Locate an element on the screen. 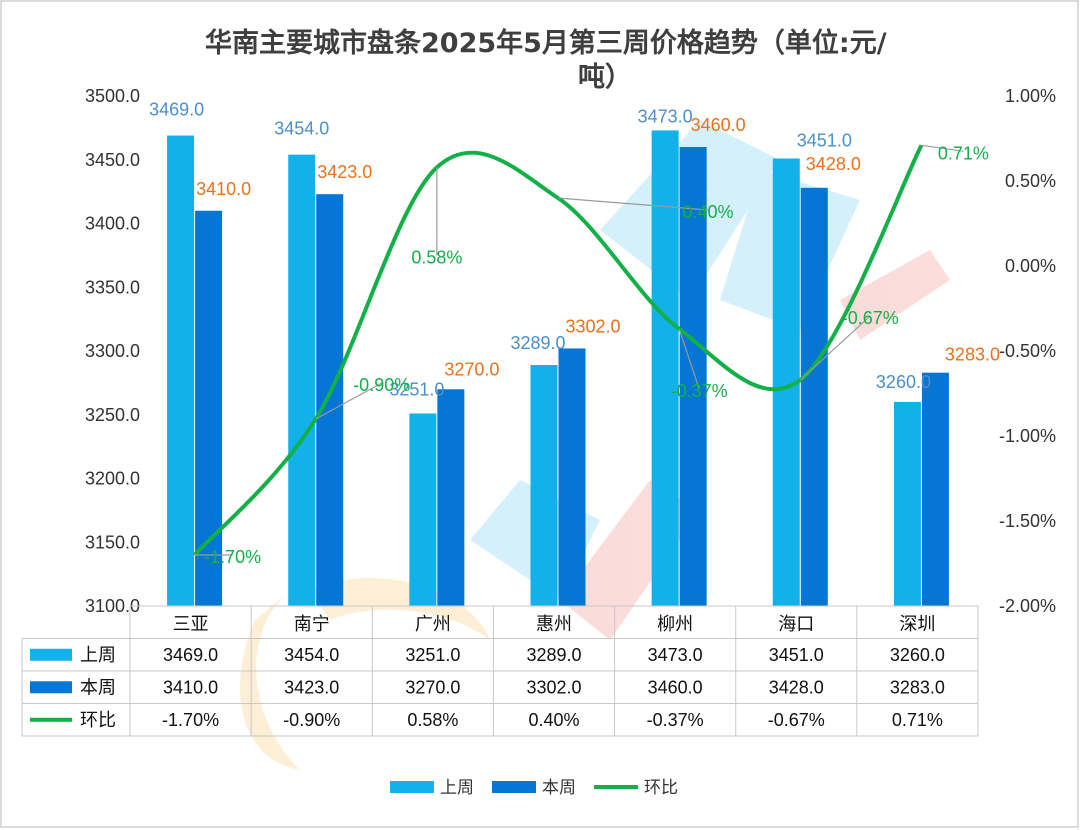 Image resolution: width=1080 pixels, height=830 pixels. y-right-tick-label: -2.00% is located at coordinates (1027, 606).